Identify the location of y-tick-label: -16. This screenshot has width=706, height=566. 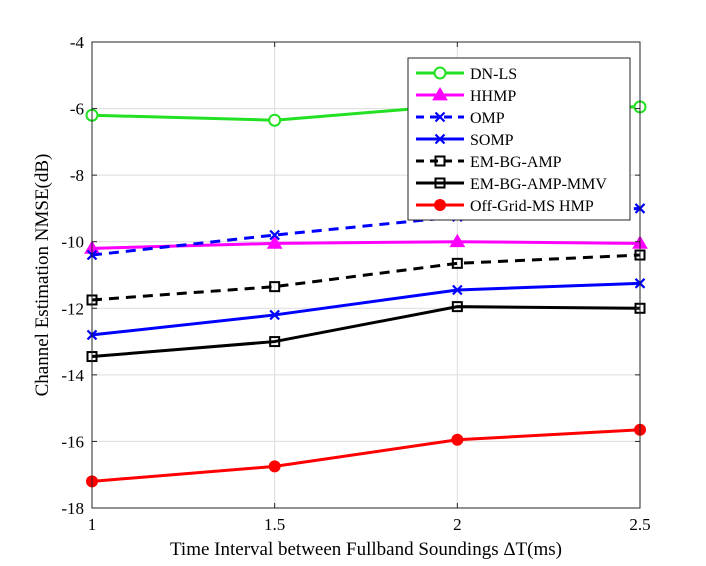
(72, 441).